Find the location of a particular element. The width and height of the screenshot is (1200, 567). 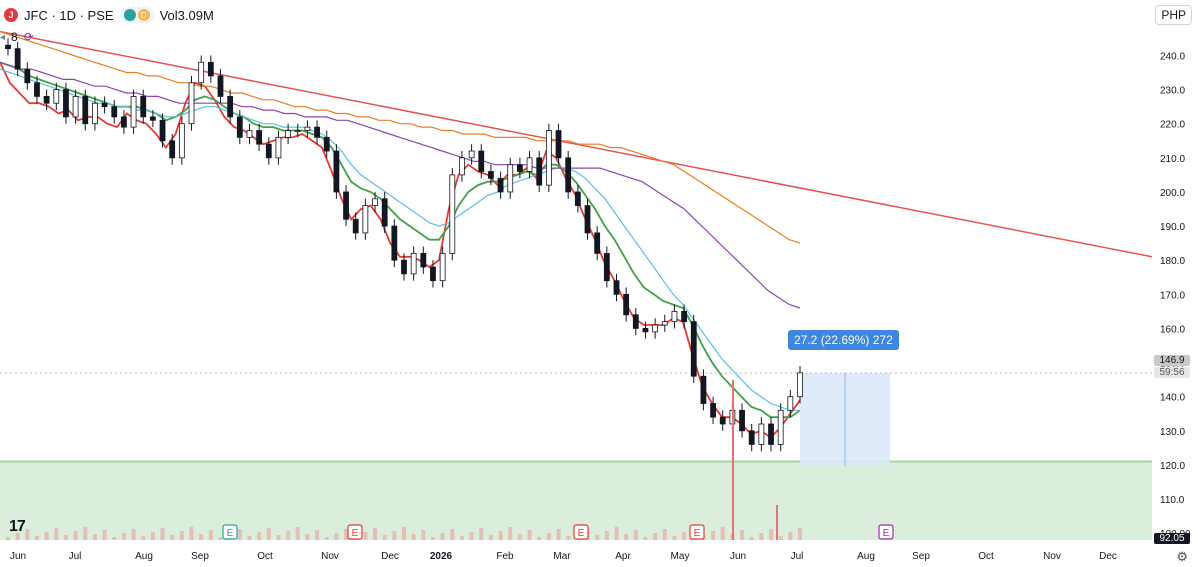

earnings-marker is located at coordinates (230, 532).